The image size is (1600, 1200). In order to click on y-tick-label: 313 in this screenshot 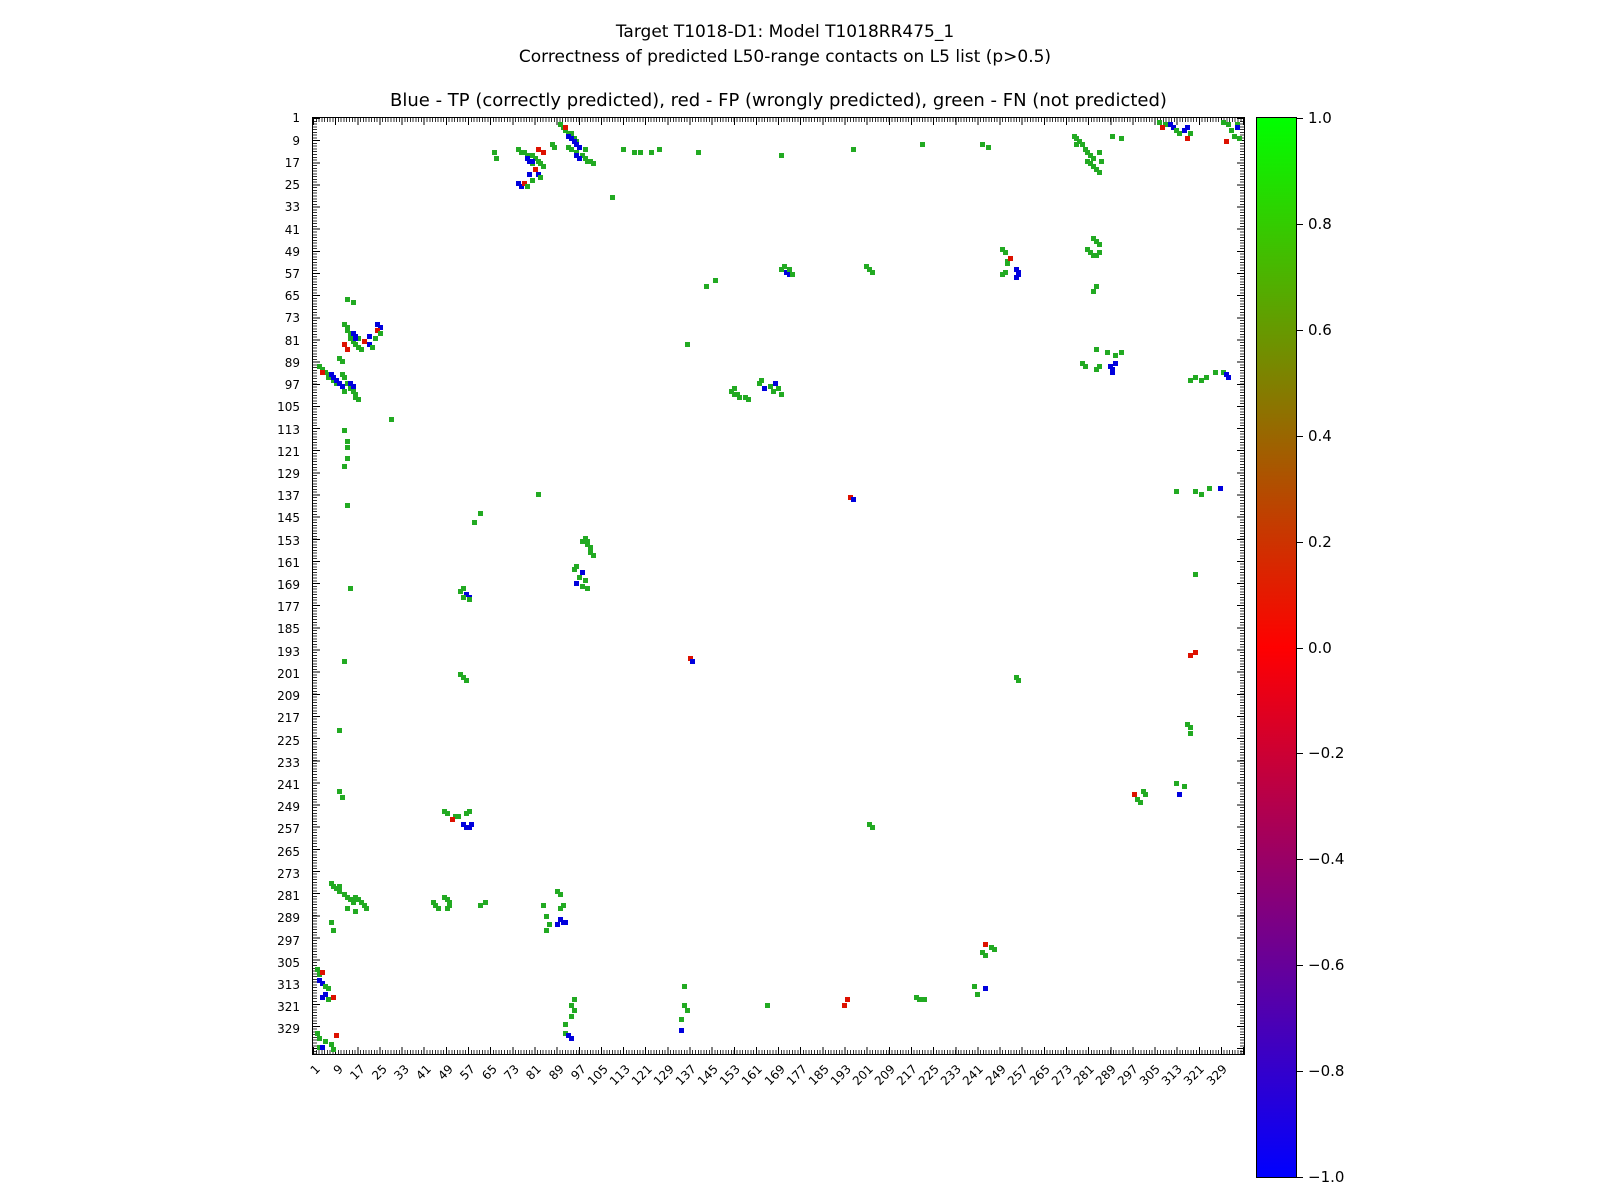, I will do `click(288, 985)`.